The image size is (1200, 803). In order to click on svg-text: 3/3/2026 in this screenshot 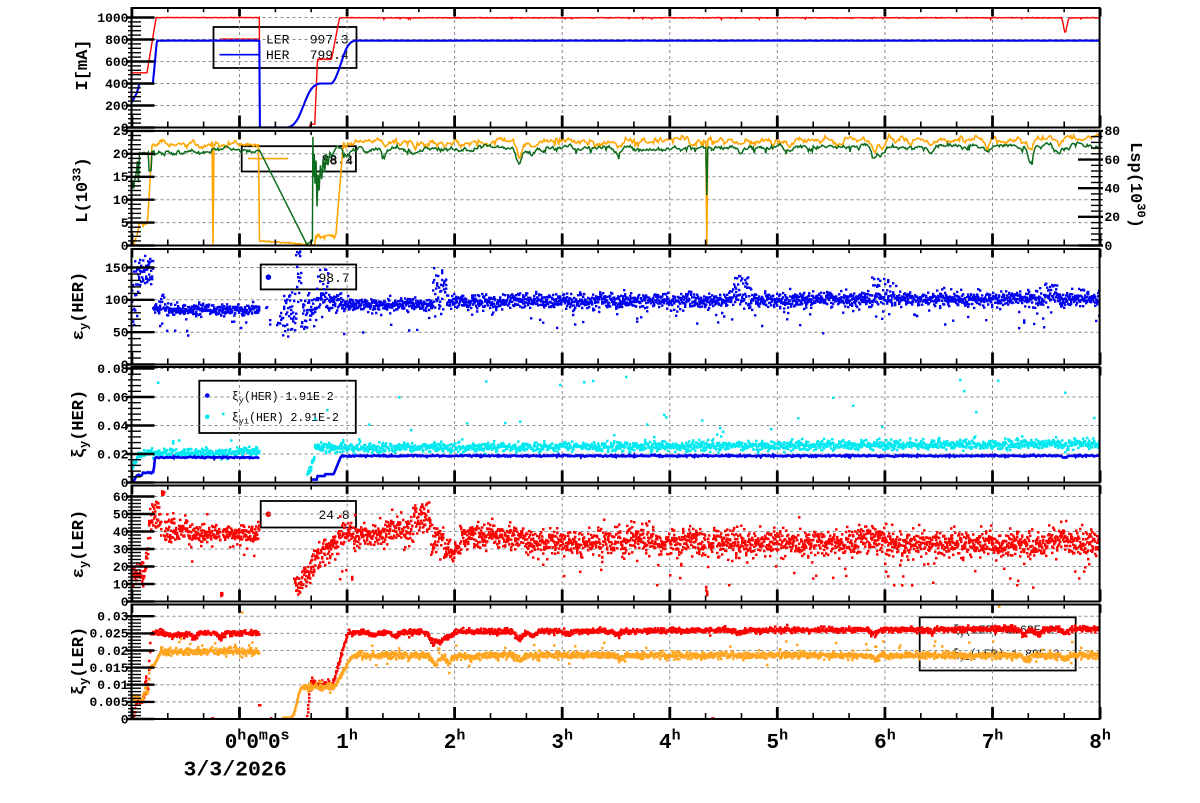, I will do `click(235, 771)`.